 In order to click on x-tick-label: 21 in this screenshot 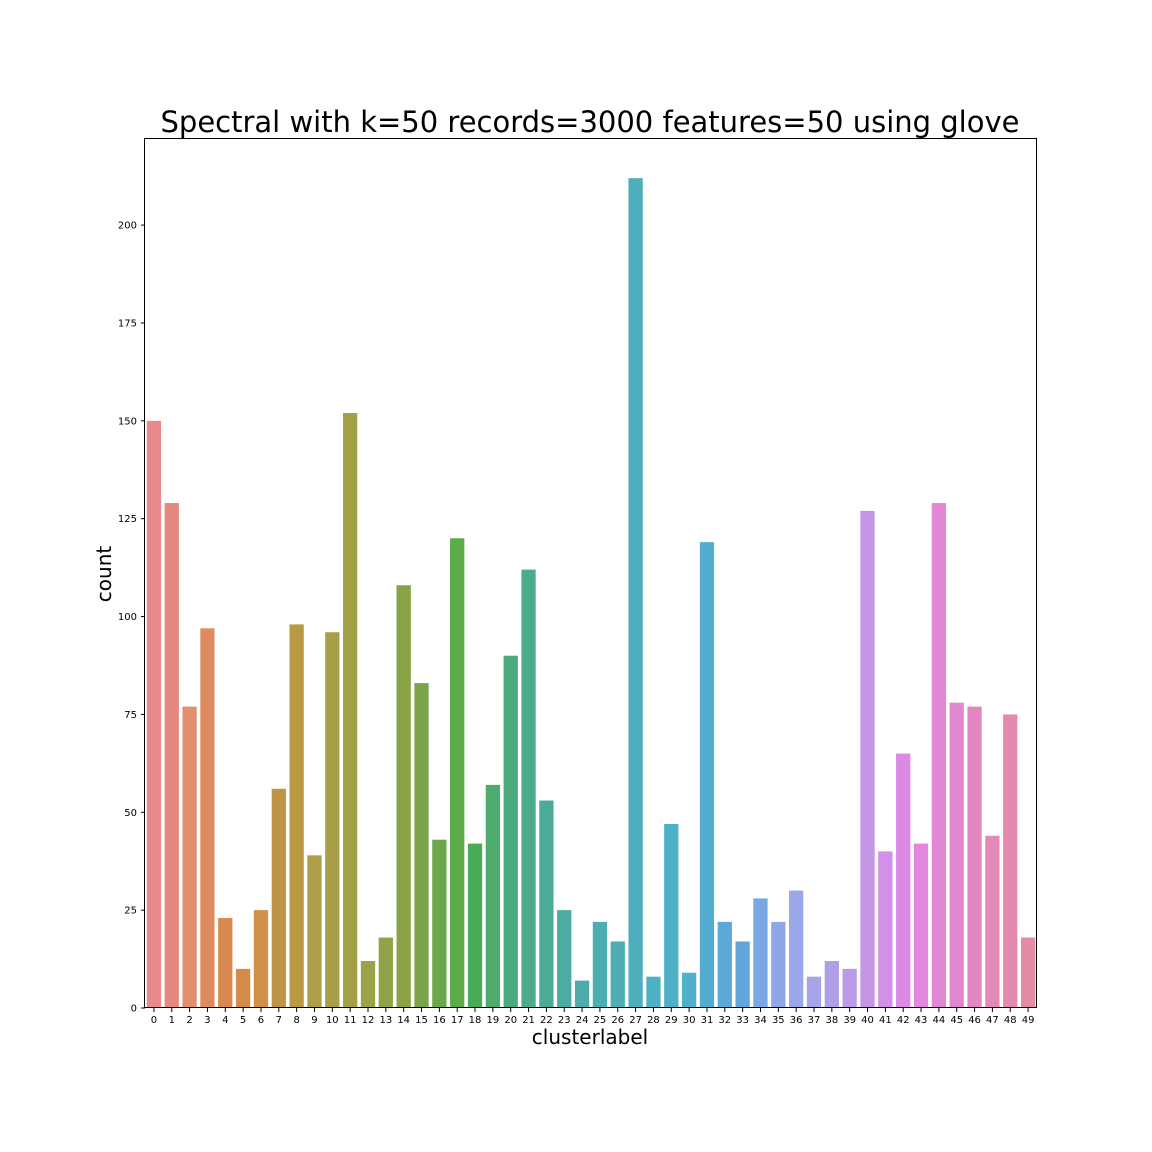, I will do `click(528, 1020)`.